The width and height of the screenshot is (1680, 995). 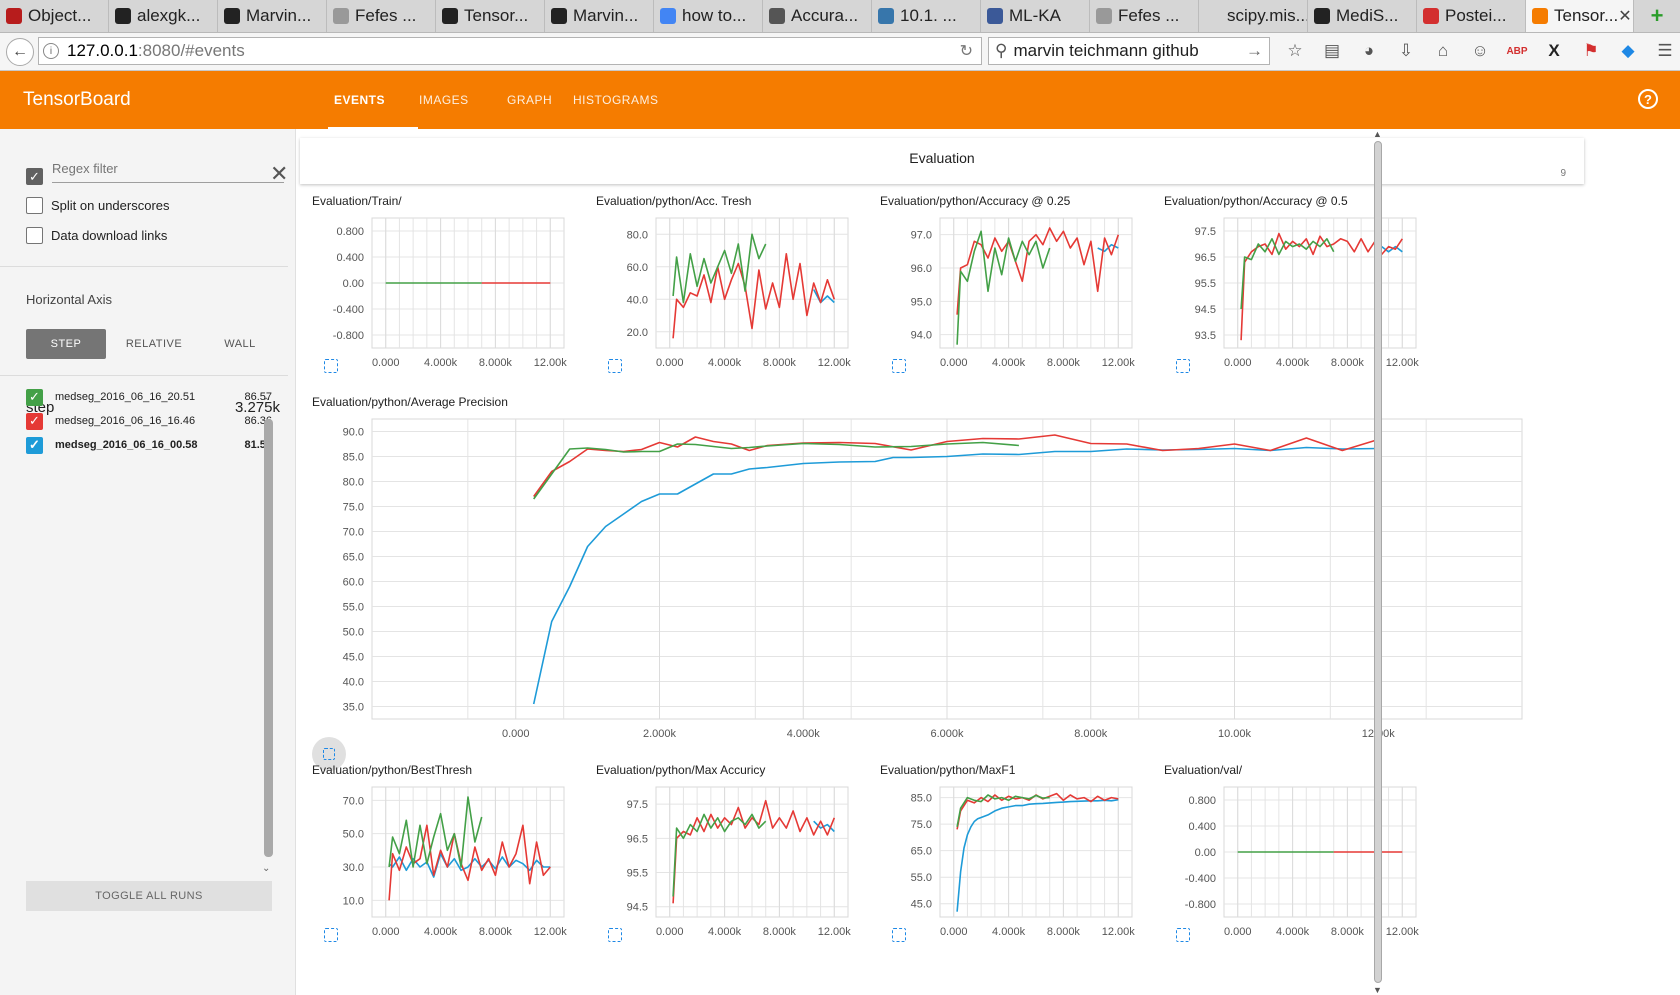 I want to click on reading-list-icon: ▤, so click(x=1332, y=50).